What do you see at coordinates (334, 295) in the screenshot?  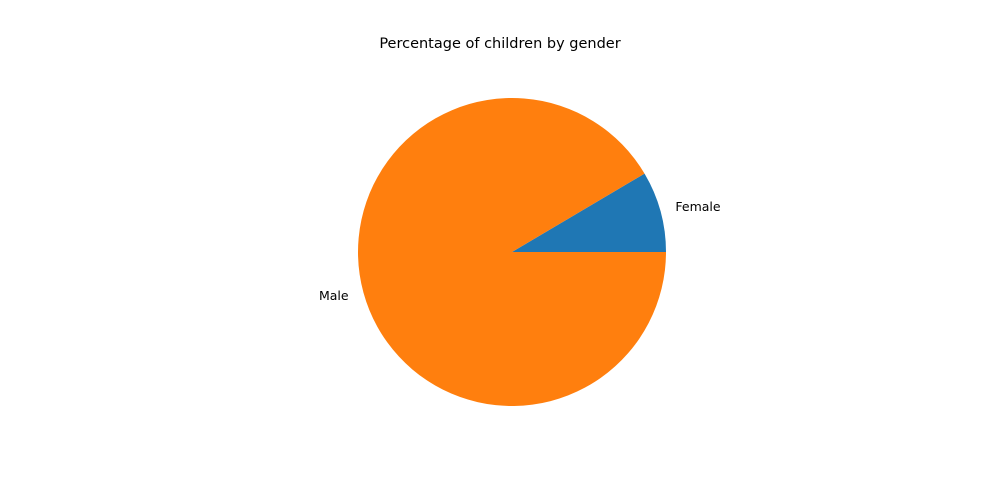 I see `slice-label-male: Male` at bounding box center [334, 295].